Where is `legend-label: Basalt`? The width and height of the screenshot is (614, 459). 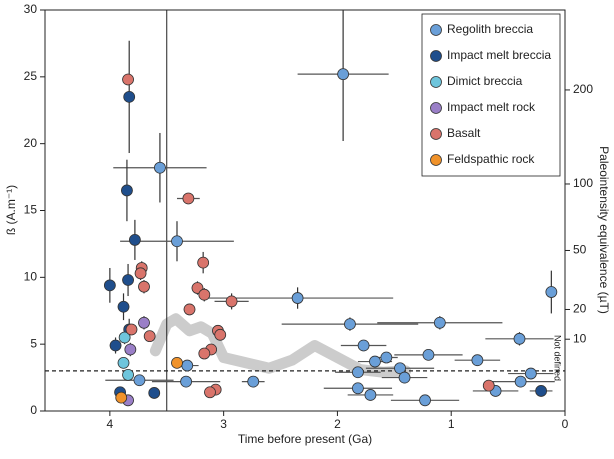 legend-label: Basalt is located at coordinates (464, 133).